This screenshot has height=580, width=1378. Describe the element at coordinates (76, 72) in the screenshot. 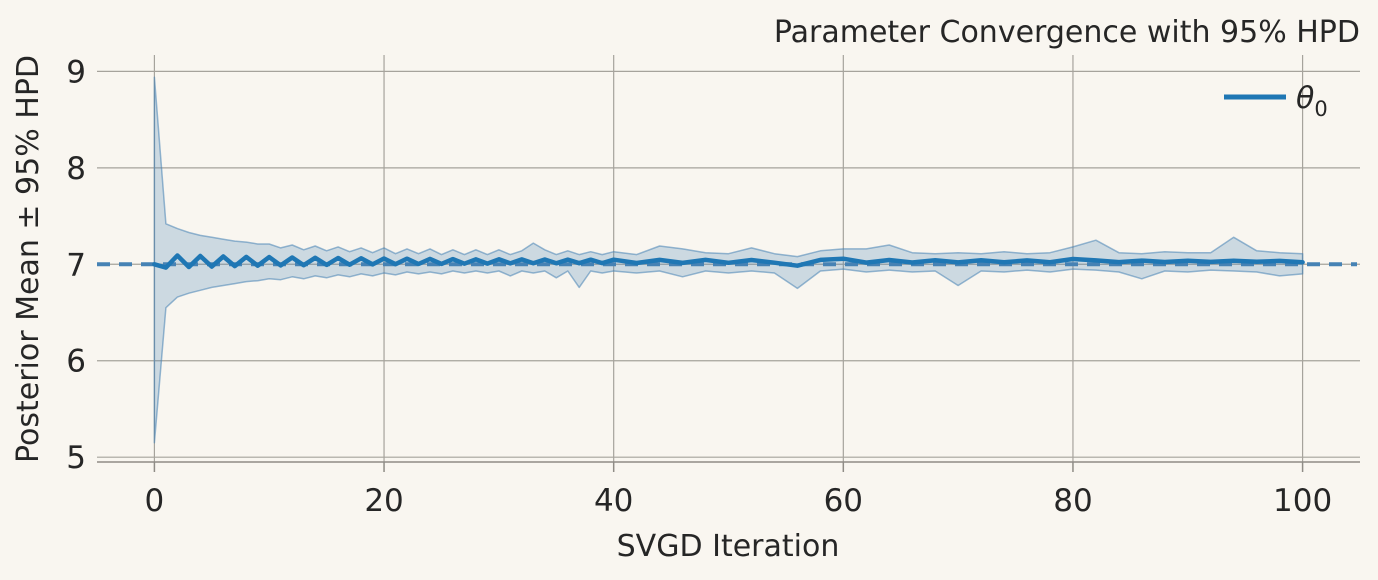

I see `y-tick-label: 9` at that location.